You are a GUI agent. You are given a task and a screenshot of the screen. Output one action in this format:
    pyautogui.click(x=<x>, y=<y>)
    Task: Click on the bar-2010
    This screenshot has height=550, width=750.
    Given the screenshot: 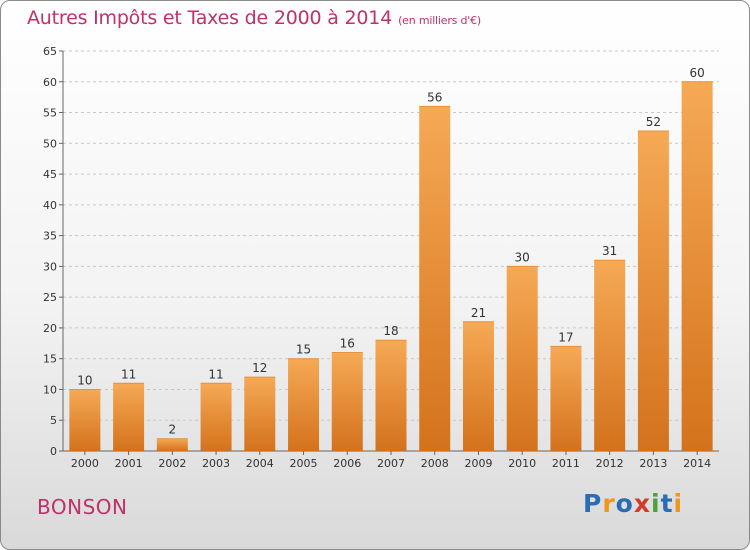 What is the action you would take?
    pyautogui.click(x=522, y=358)
    